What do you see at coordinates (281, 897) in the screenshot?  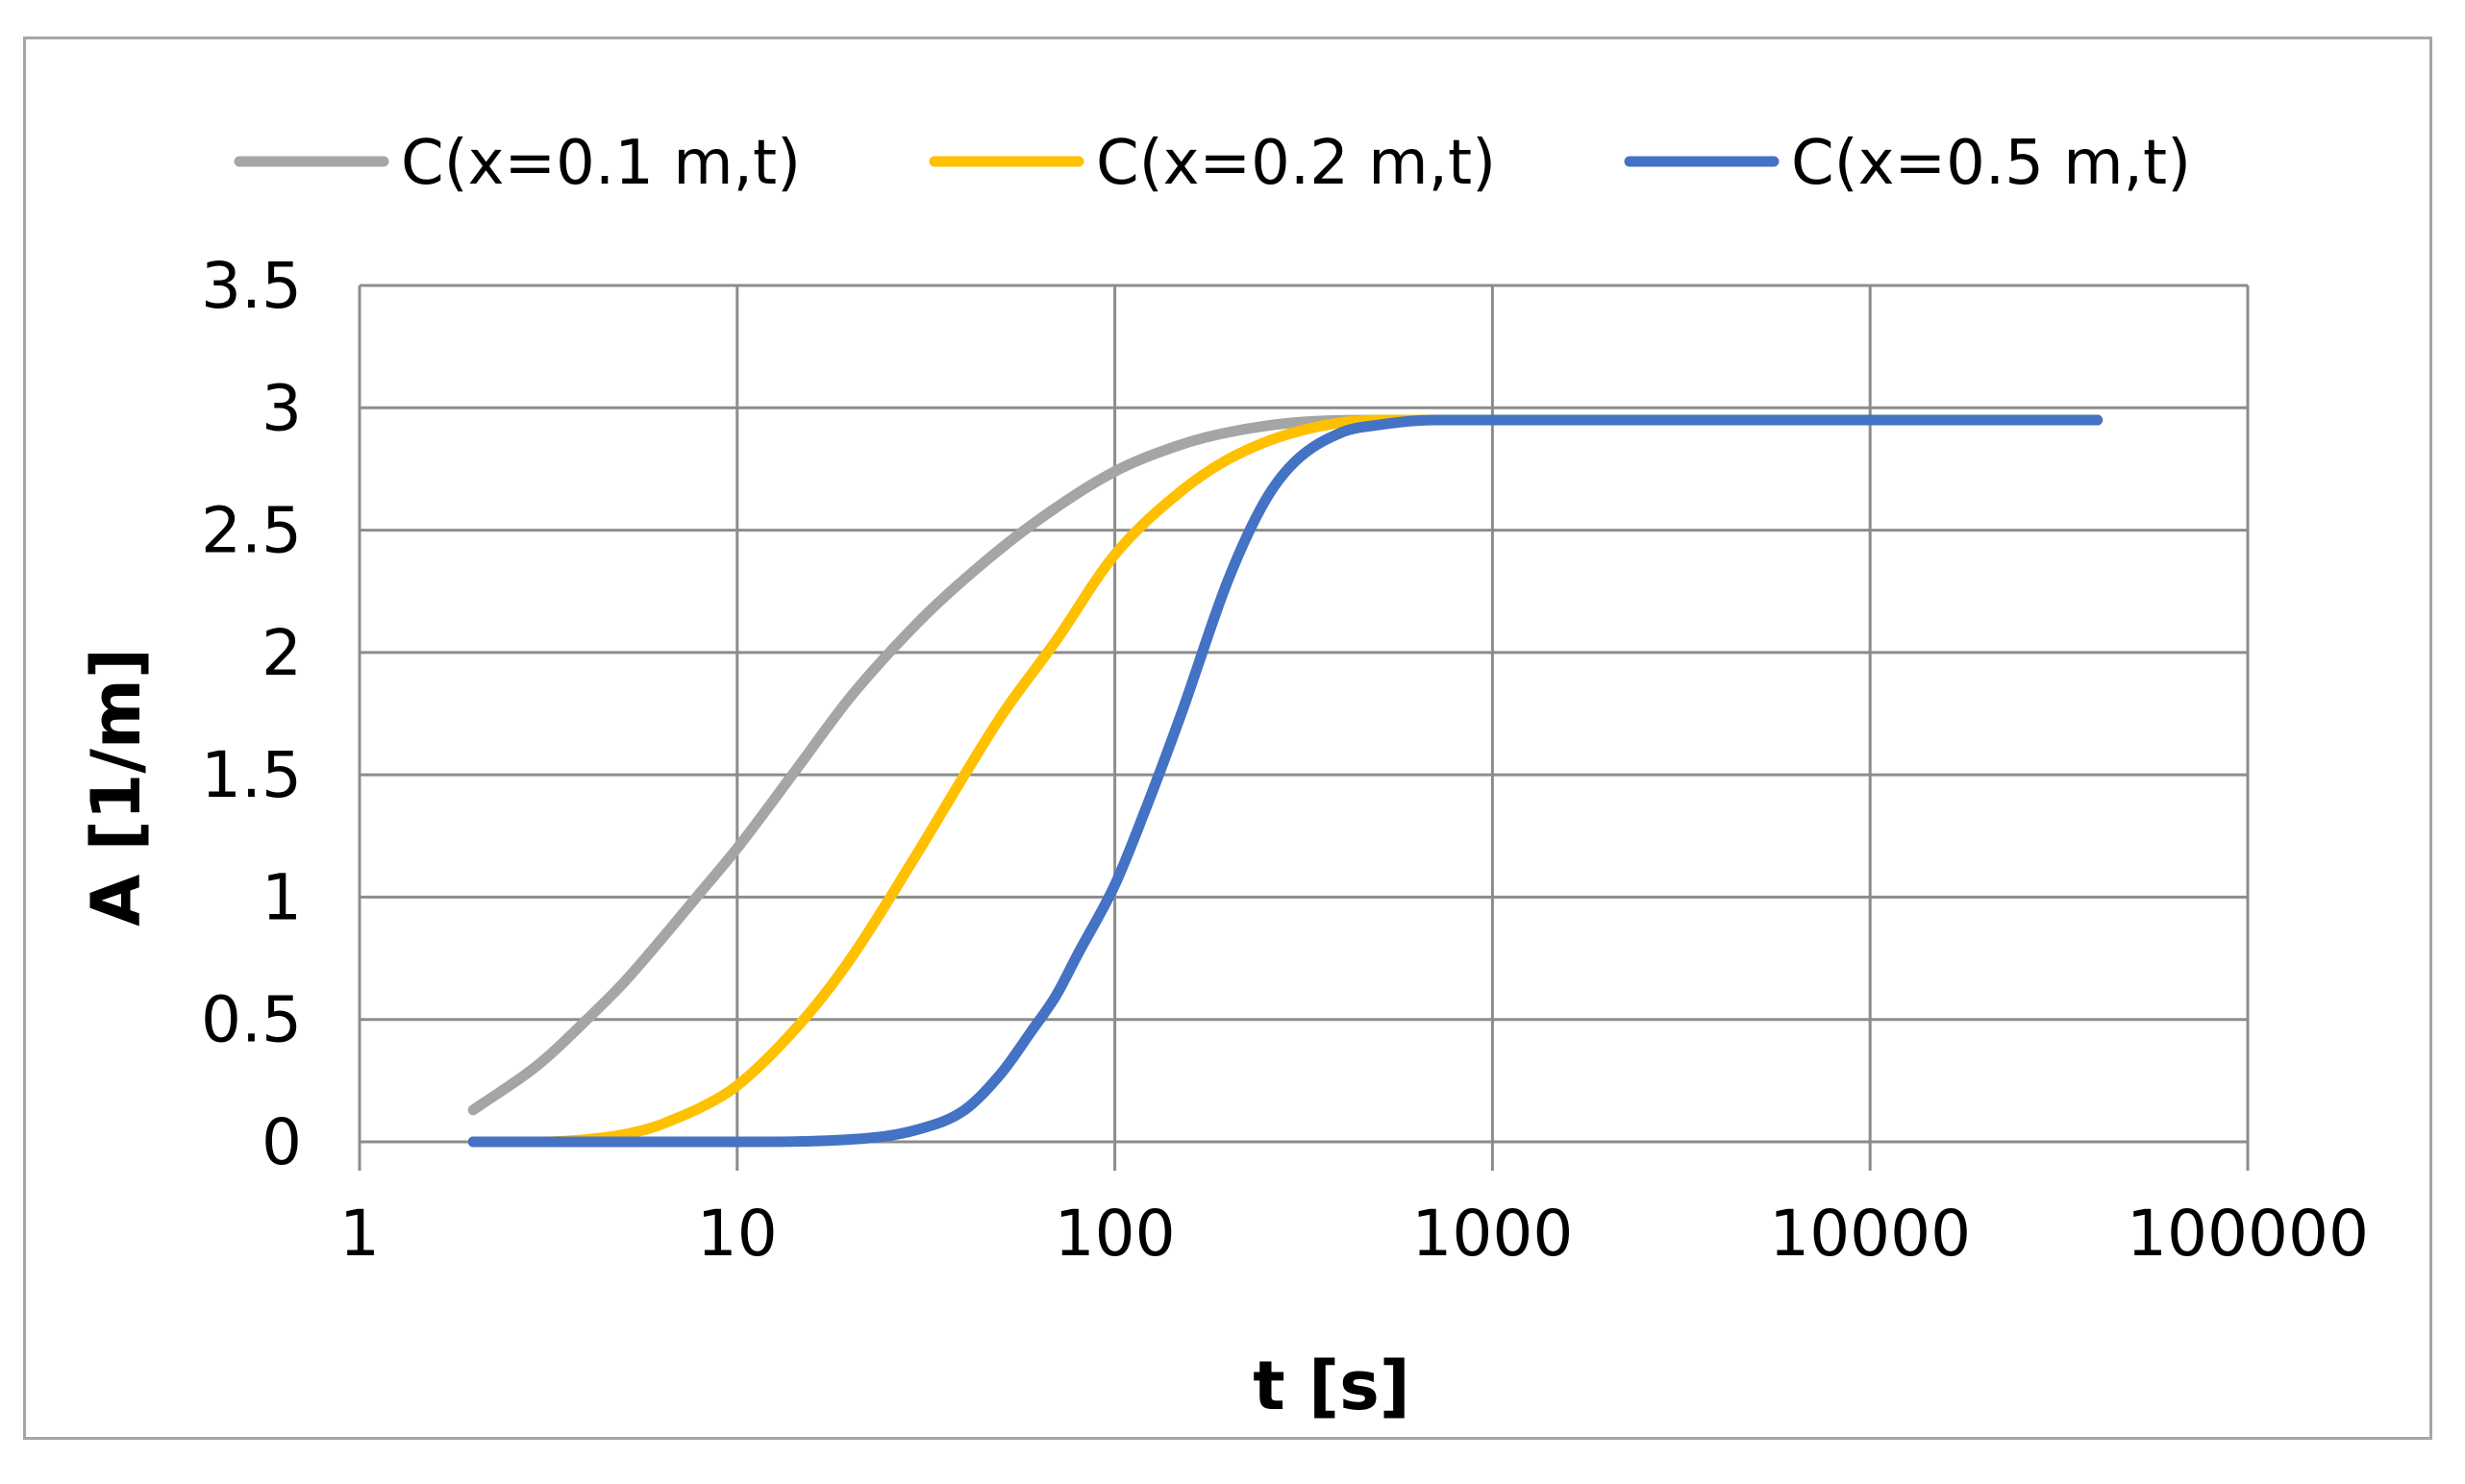 I see `y-tick-label-2: 1` at bounding box center [281, 897].